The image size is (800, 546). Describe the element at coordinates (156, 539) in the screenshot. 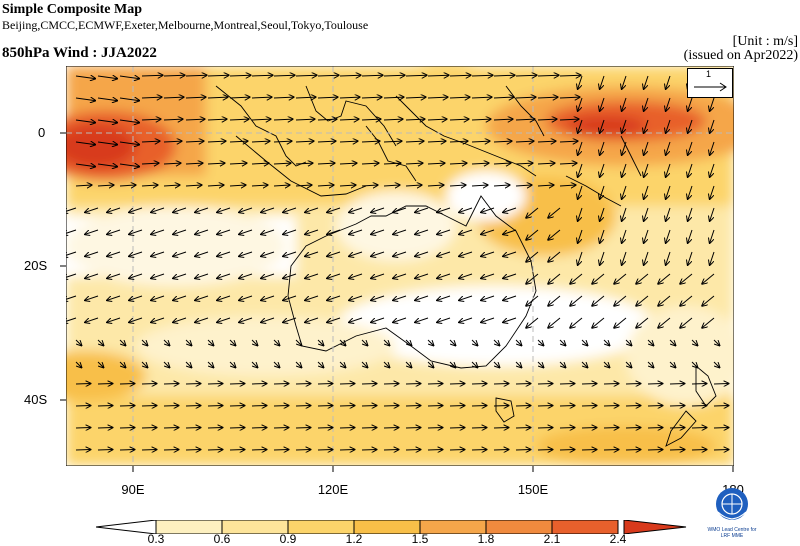

I see `colorbar-label: 0.3` at that location.